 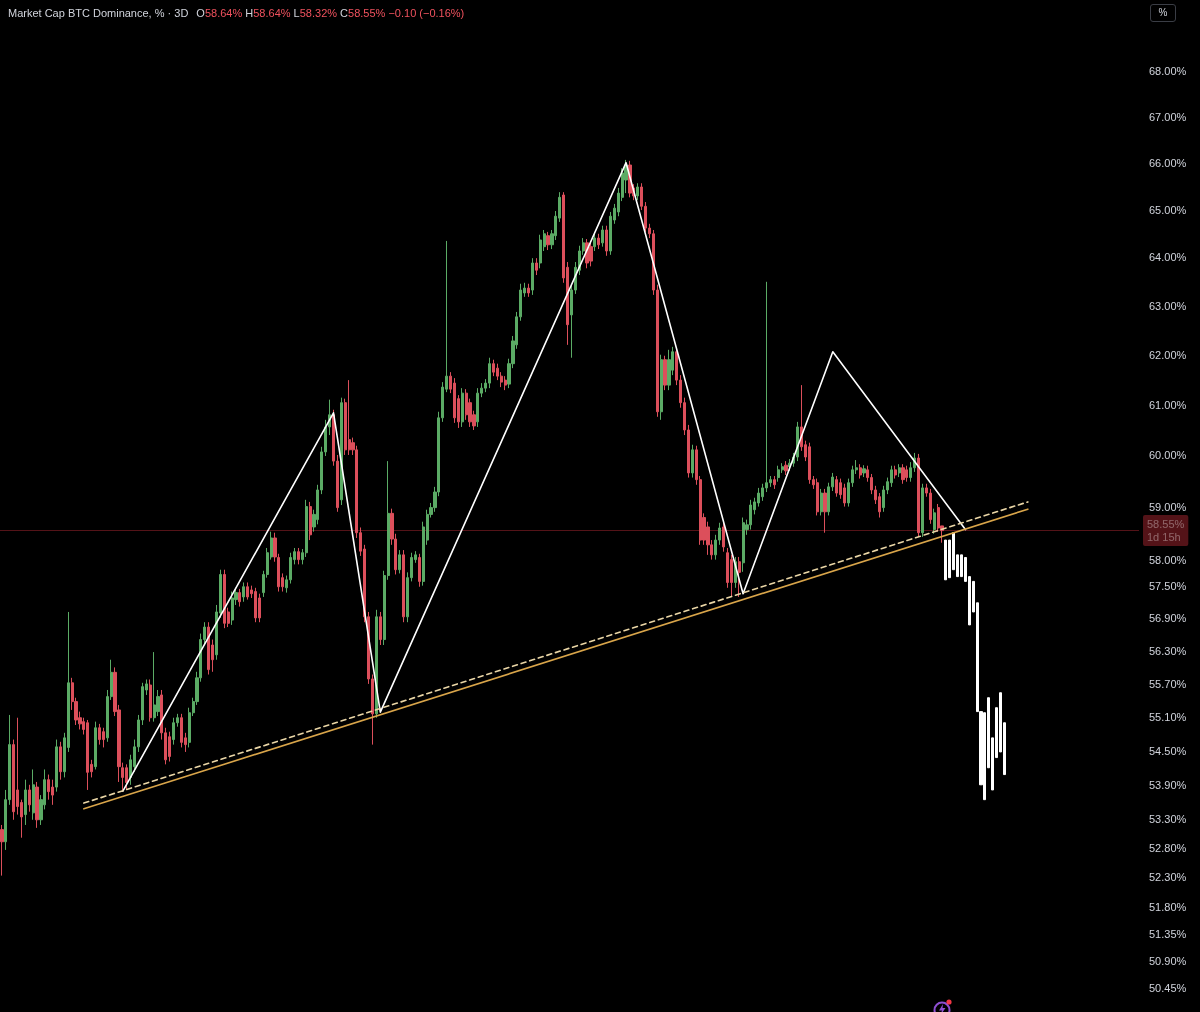 What do you see at coordinates (1168, 71) in the screenshot?
I see `y-tick-label: 68.00%` at bounding box center [1168, 71].